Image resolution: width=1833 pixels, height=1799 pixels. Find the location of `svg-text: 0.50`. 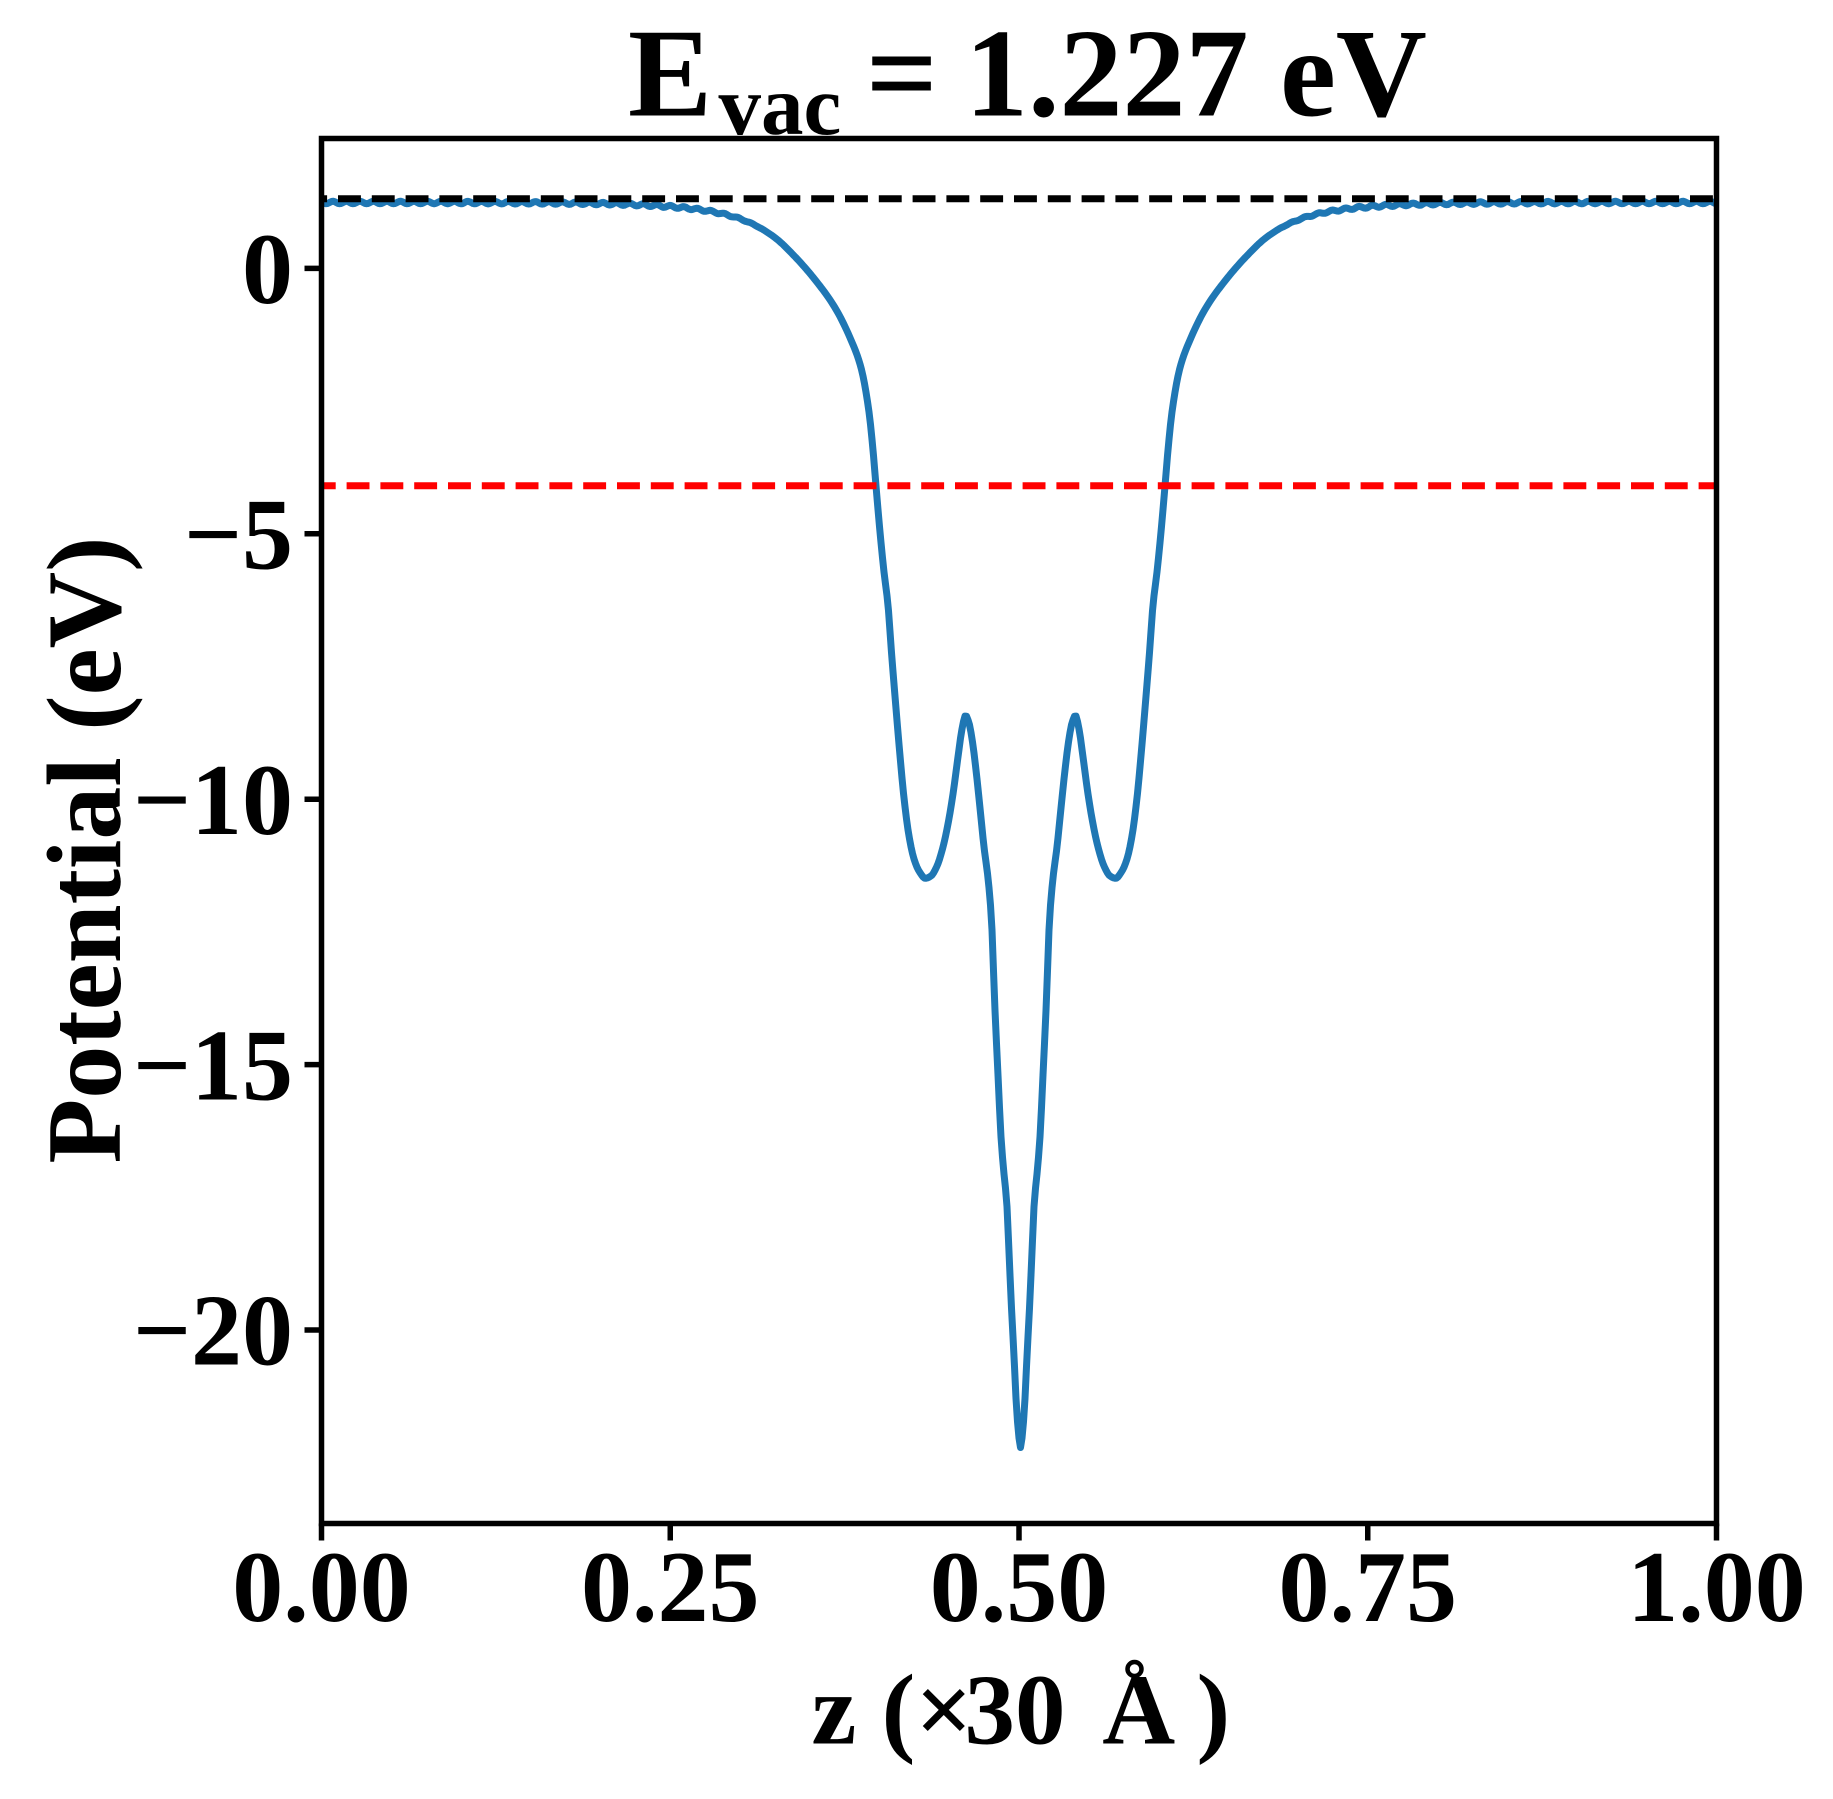

svg-text: 0.50 is located at coordinates (1019, 1587).